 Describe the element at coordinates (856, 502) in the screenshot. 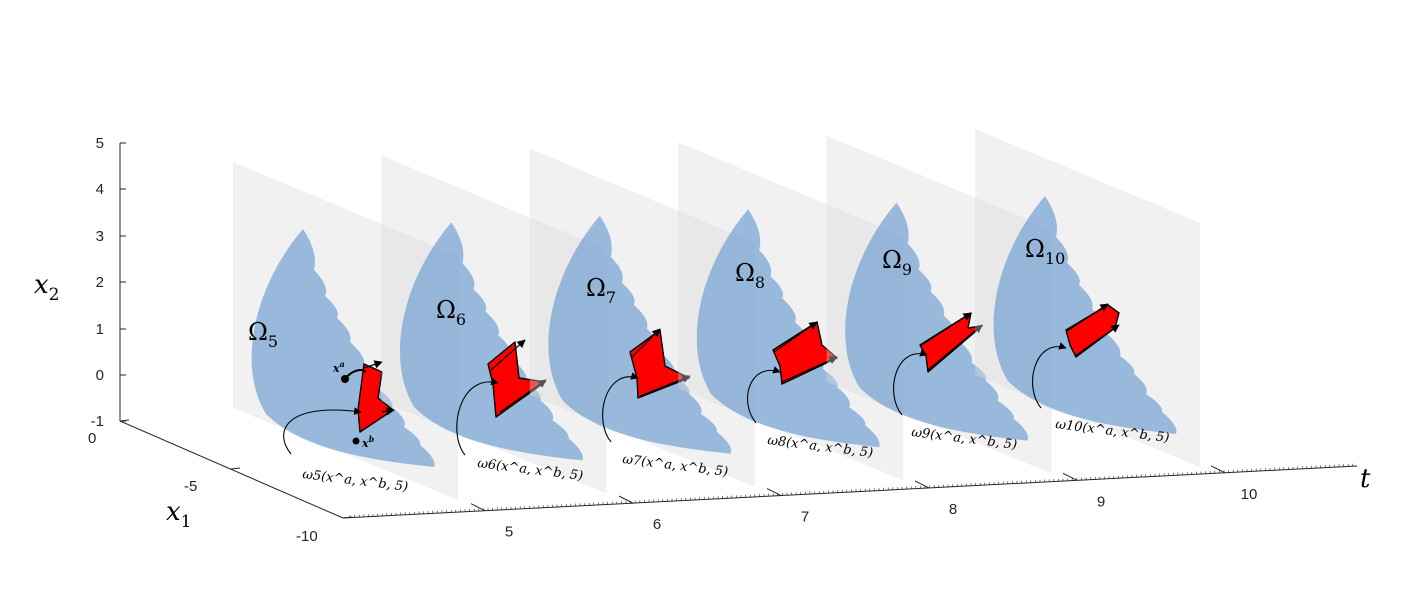

I see `t-axis: 5 6 7 8 9 10 t` at that location.